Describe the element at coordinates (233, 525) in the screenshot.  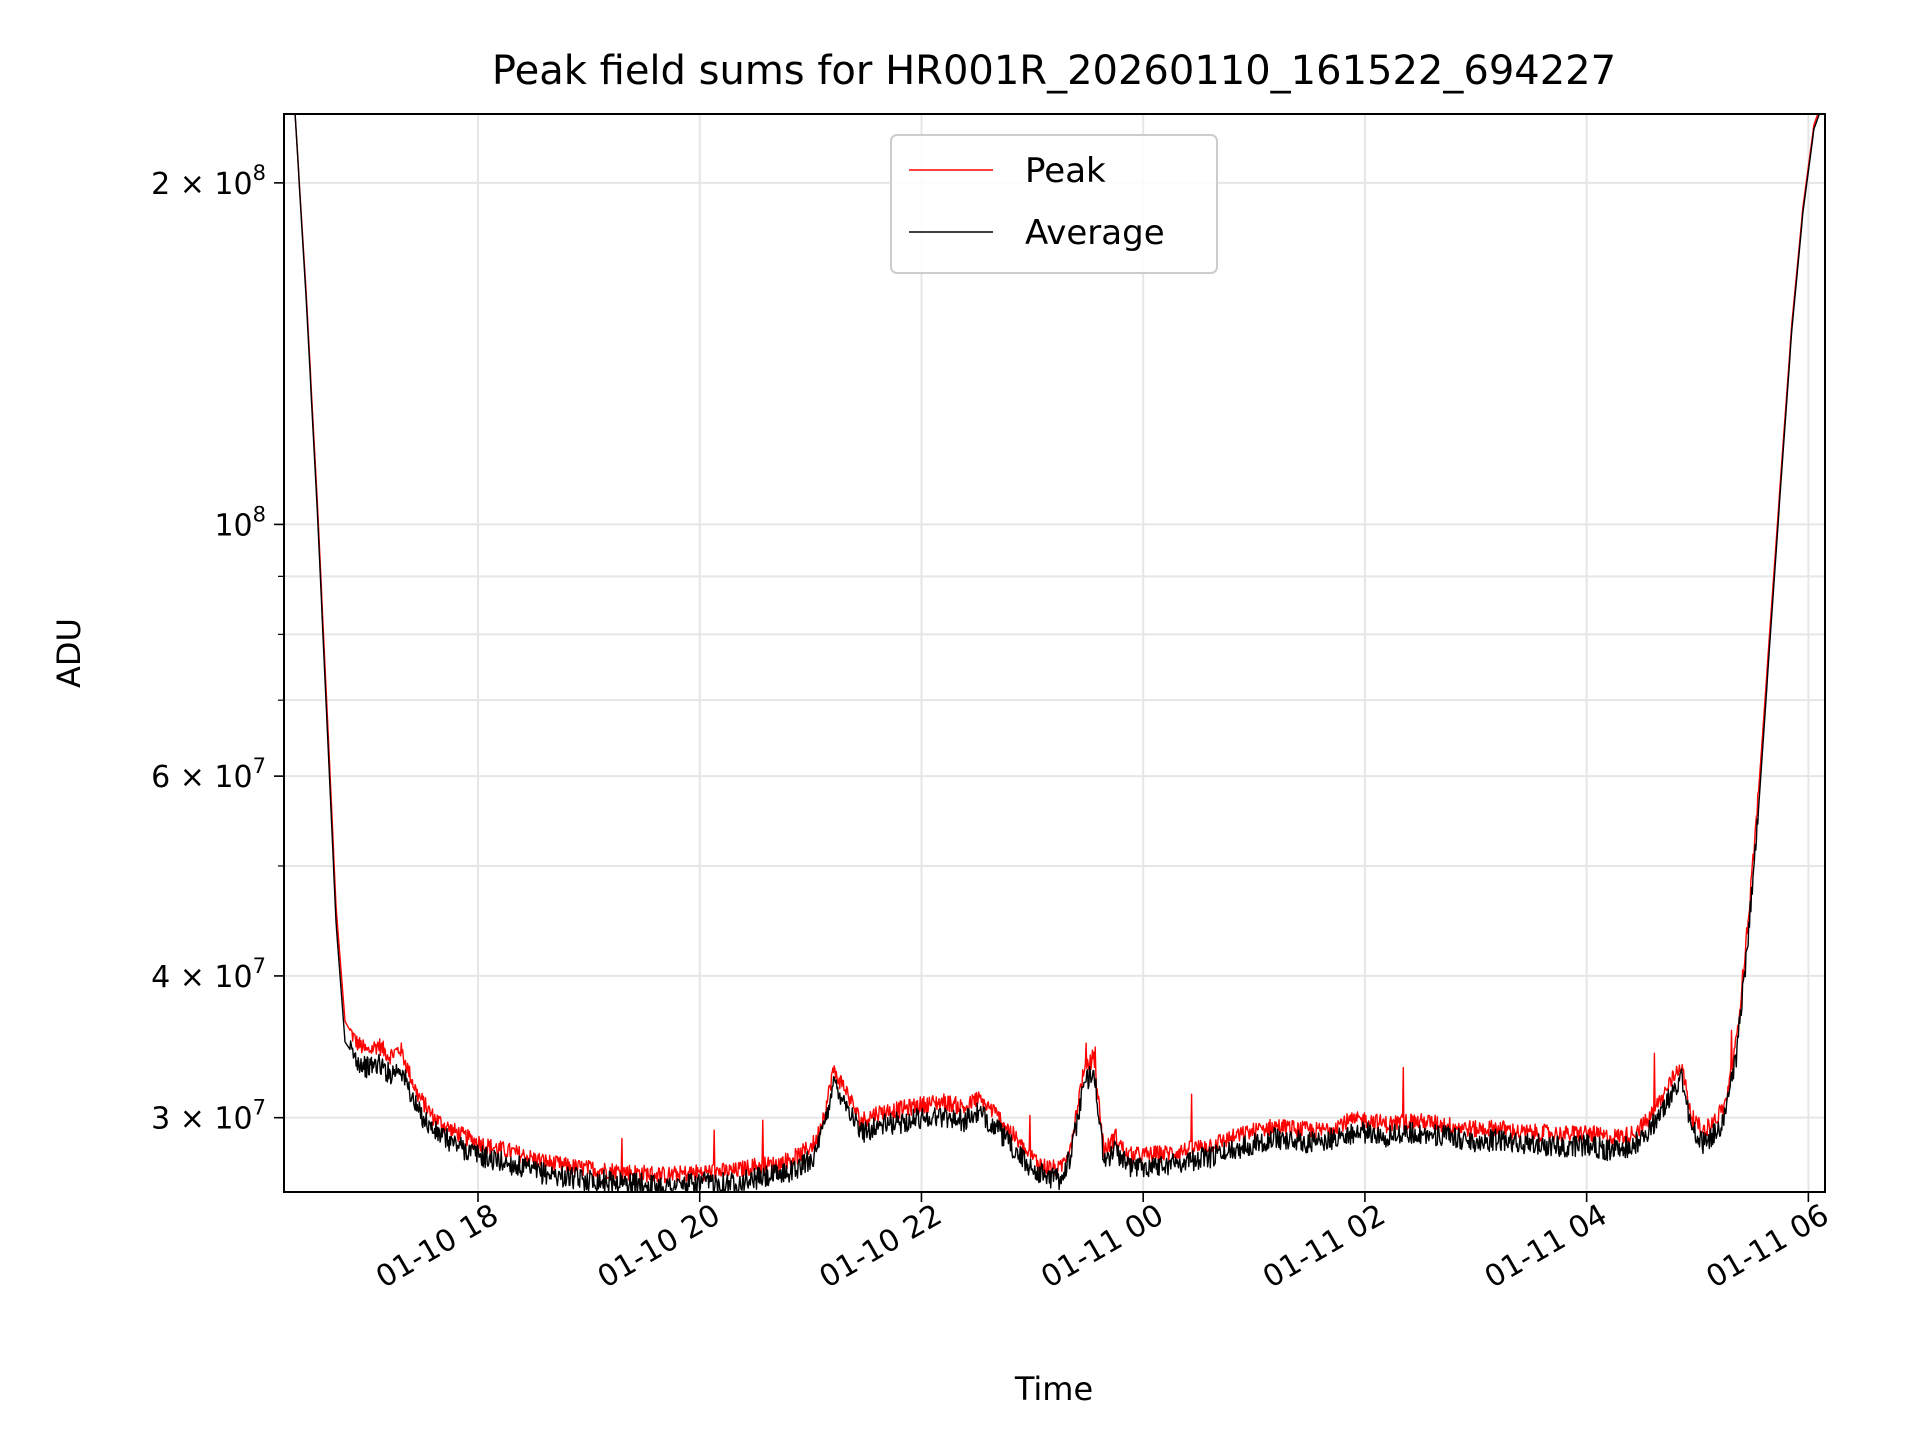
I see `y-tick-mantissa: 10` at that location.